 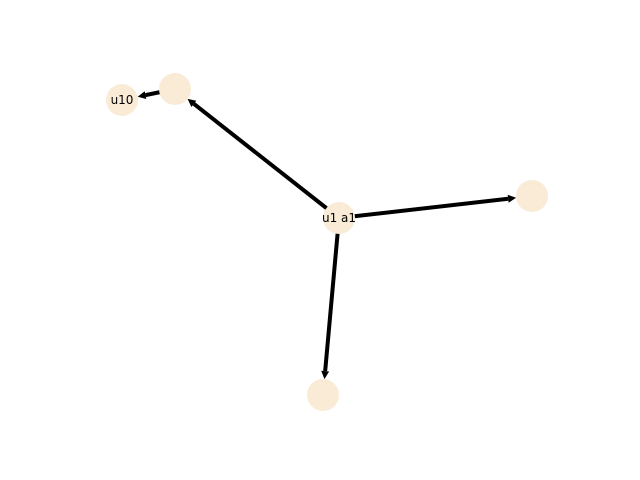 I want to click on node-upper-left, so click(x=175, y=89).